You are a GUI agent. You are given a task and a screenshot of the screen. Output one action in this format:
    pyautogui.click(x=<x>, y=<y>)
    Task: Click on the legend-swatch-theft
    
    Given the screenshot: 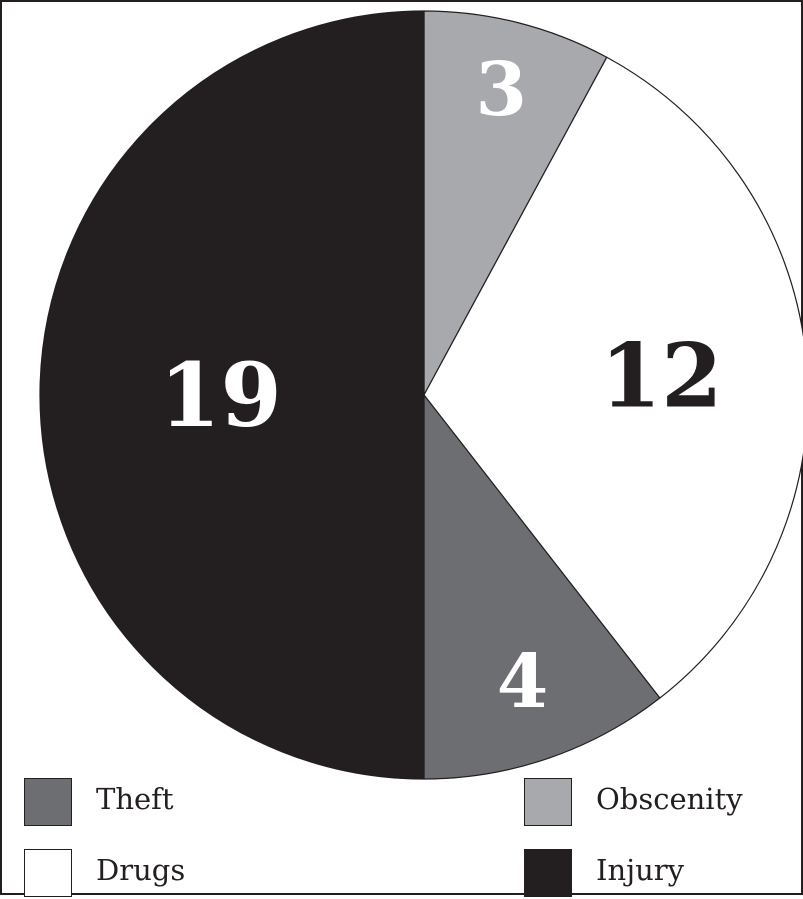 What is the action you would take?
    pyautogui.click(x=48, y=802)
    